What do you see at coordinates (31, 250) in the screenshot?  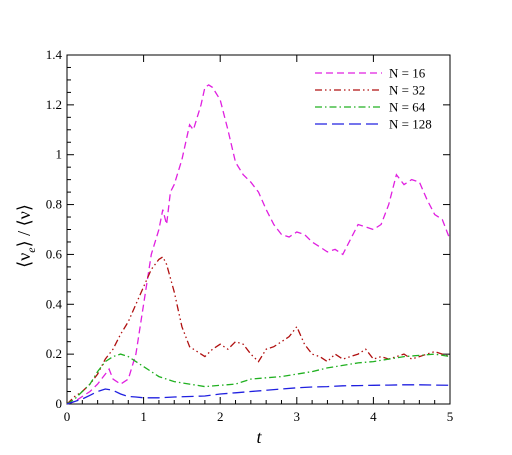 I see `y-axis-label-subscript: e` at bounding box center [31, 250].